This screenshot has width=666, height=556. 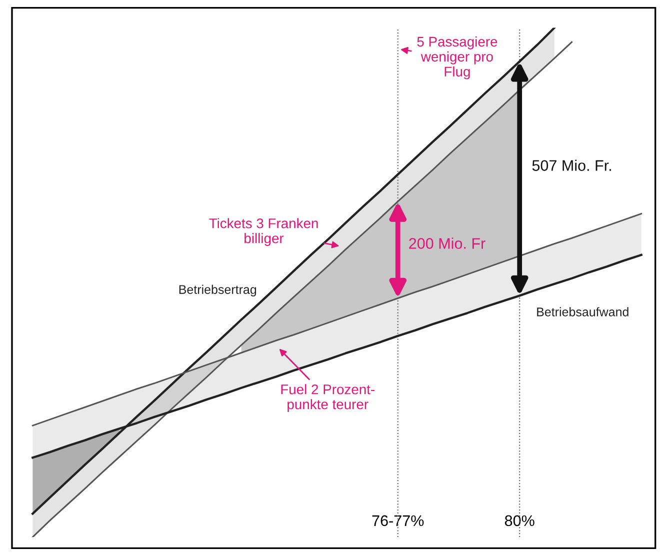 What do you see at coordinates (457, 58) in the screenshot?
I see `annotation: 5 Passagiere weniger pro Flug` at bounding box center [457, 58].